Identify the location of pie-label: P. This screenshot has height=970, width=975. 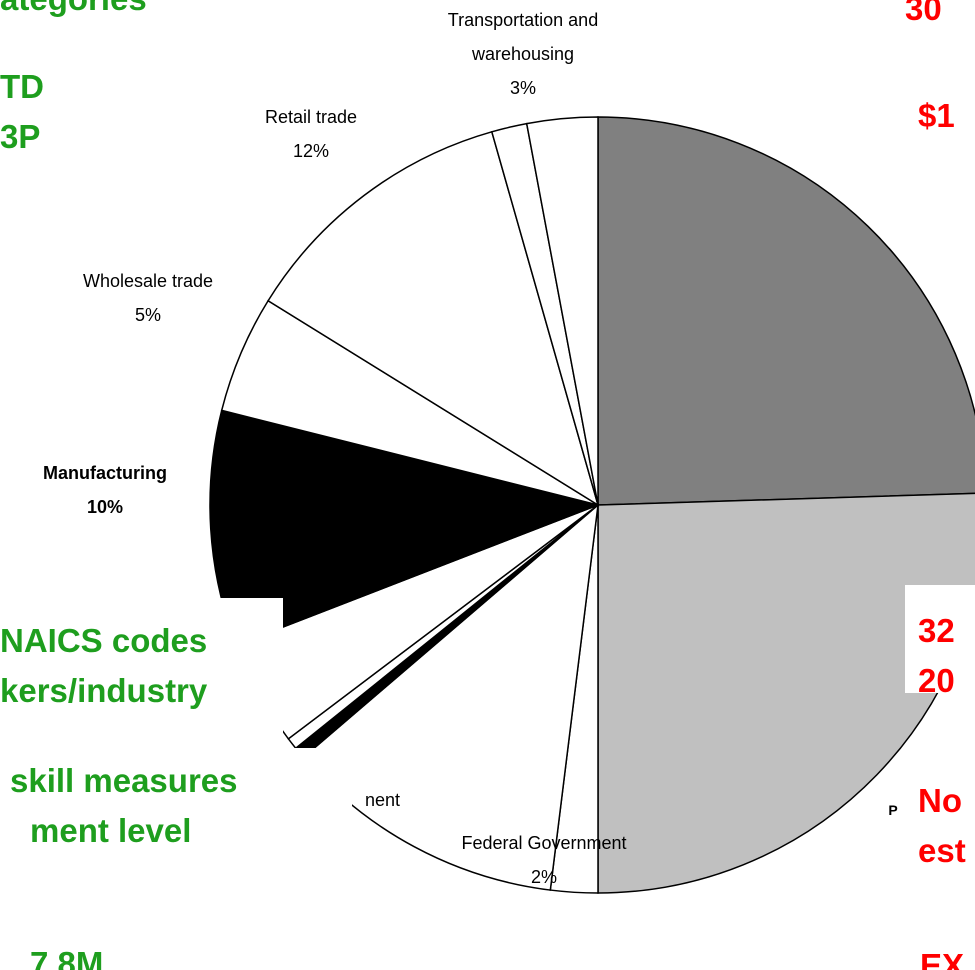
(893, 810).